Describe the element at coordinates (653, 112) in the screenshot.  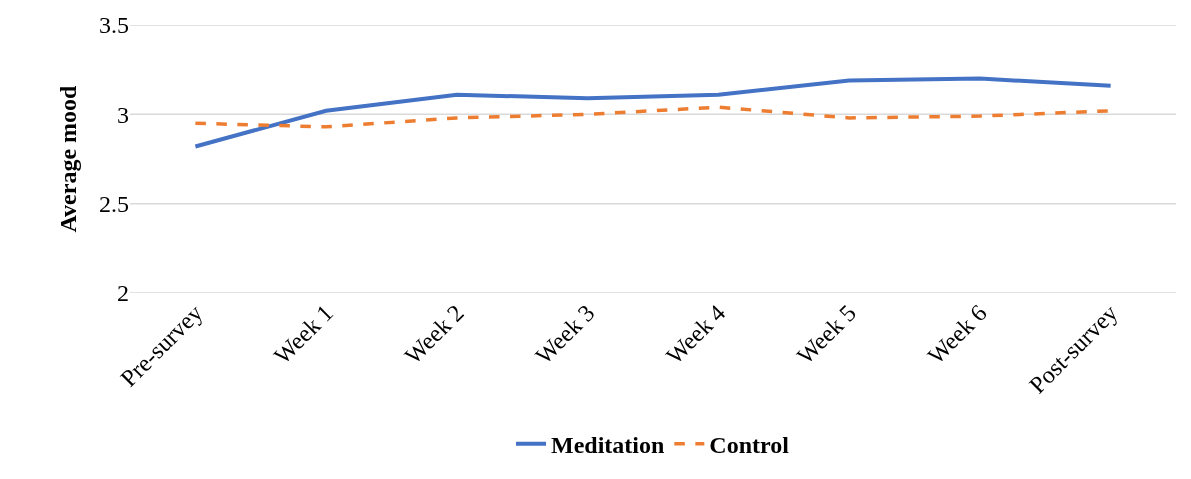
I see `line-series` at that location.